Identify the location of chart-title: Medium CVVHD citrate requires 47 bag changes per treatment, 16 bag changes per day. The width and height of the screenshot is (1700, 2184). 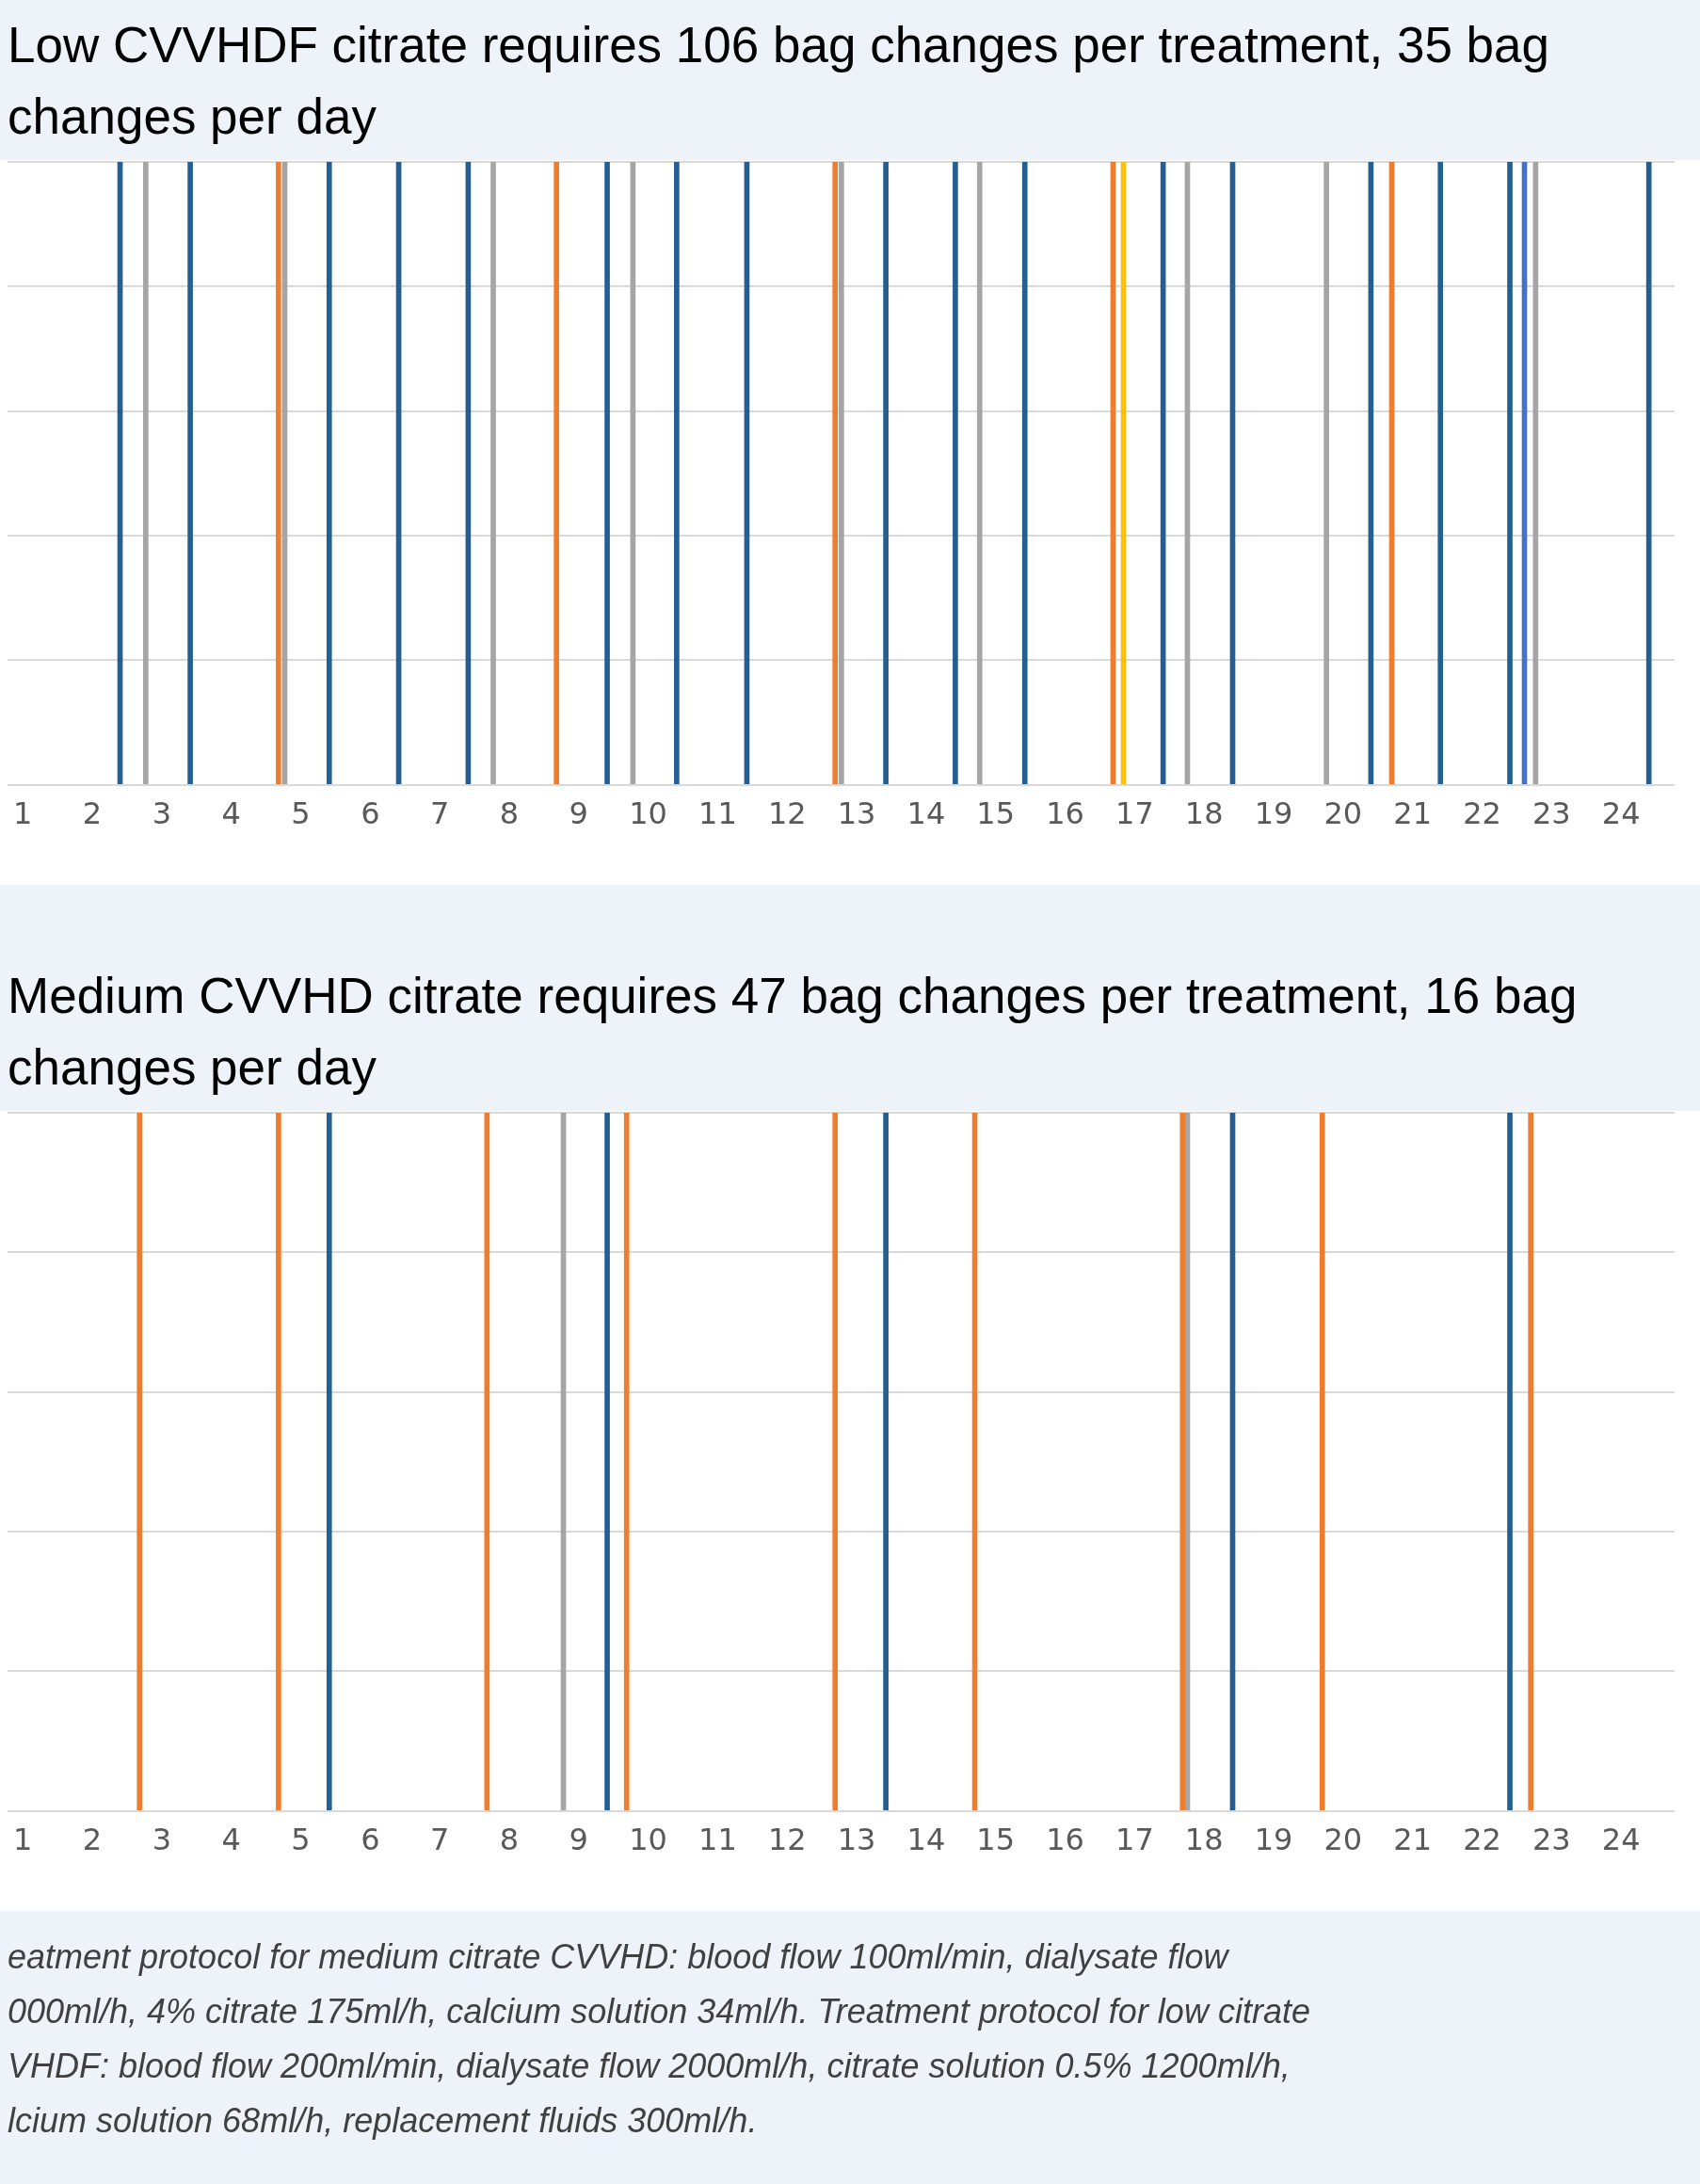
(793, 1032).